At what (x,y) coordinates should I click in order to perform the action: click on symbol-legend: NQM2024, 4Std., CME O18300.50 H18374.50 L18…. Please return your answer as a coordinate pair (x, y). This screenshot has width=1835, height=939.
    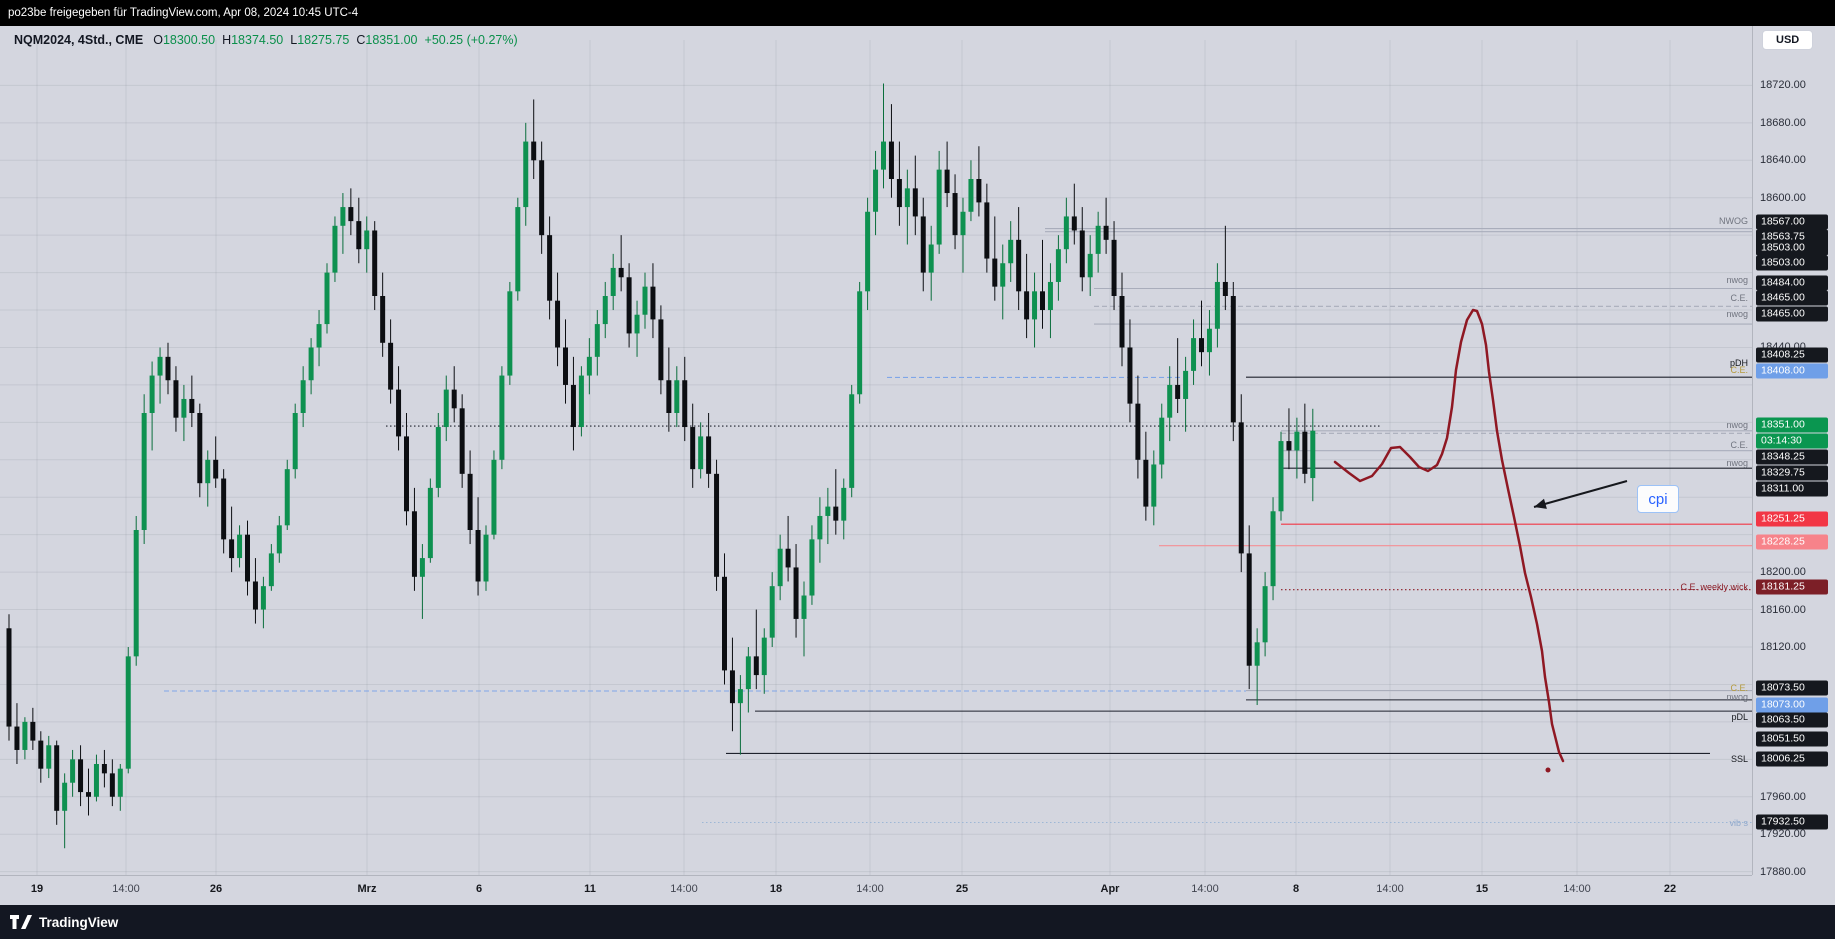
    Looking at the image, I should click on (266, 40).